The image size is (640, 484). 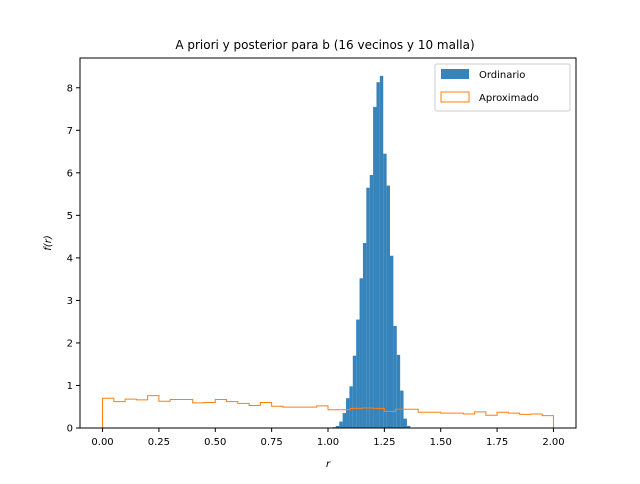 What do you see at coordinates (502, 87) in the screenshot?
I see `legend: Ordinario Aproximado` at bounding box center [502, 87].